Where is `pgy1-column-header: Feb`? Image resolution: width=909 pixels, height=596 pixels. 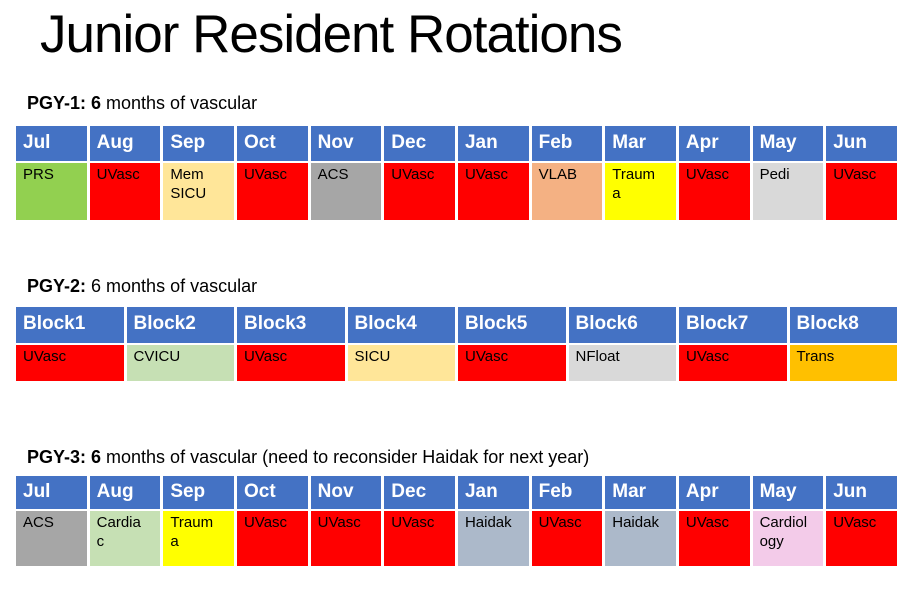 pgy1-column-header: Feb is located at coordinates (567, 143).